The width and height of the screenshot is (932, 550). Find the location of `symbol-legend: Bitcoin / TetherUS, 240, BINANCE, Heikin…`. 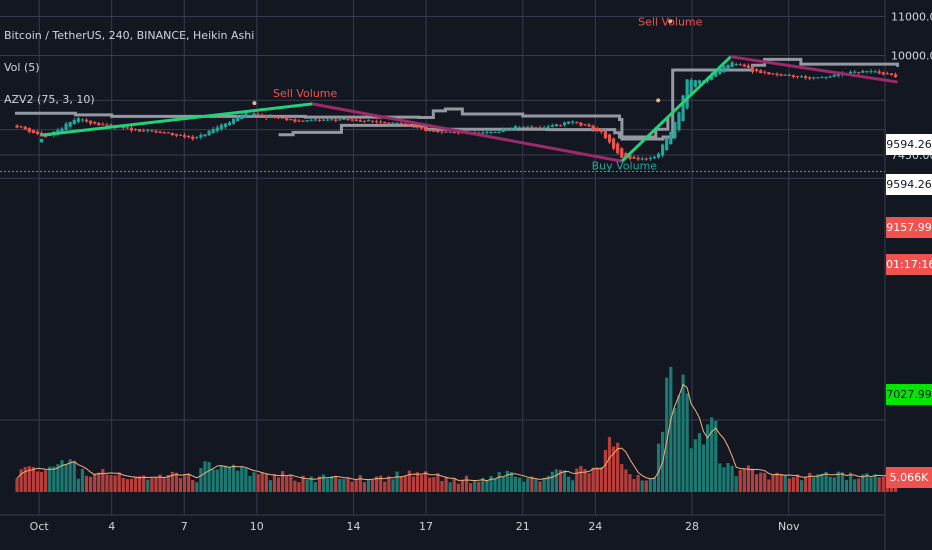

symbol-legend: Bitcoin / TetherUS, 240, BINANCE, Heikin… is located at coordinates (129, 35).